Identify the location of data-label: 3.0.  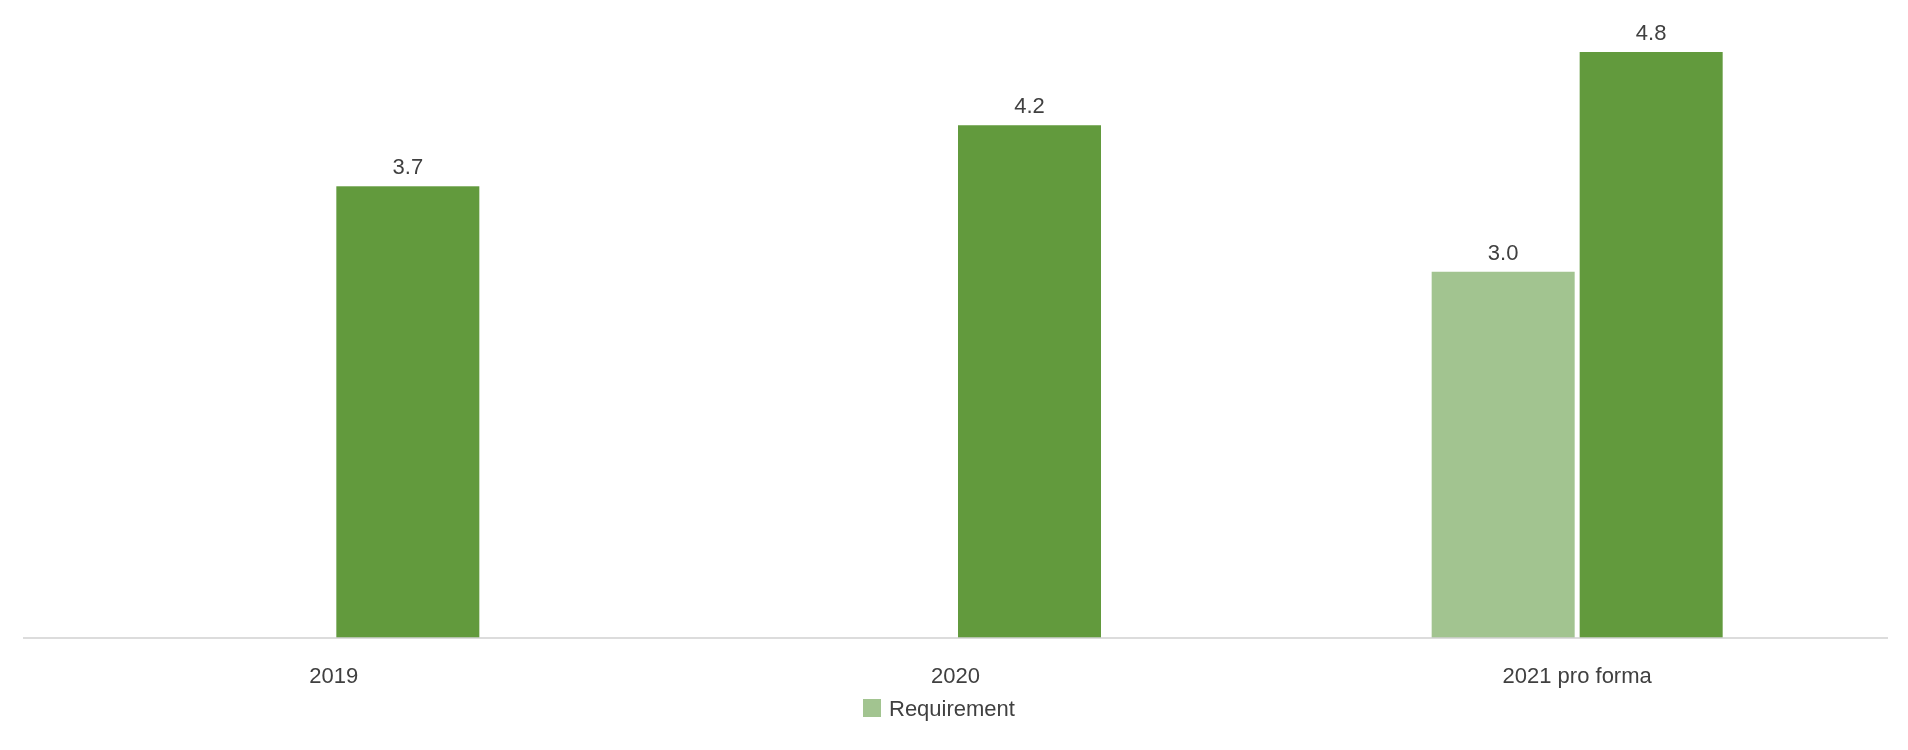
(1503, 252).